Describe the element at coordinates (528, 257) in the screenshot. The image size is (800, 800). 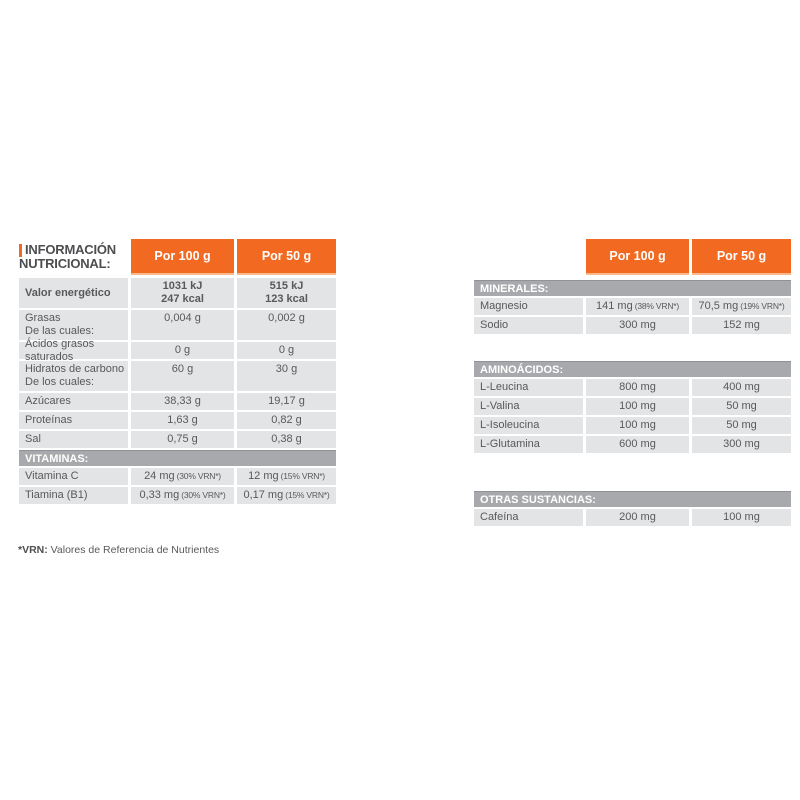
I see `right-table-empty-cell` at that location.